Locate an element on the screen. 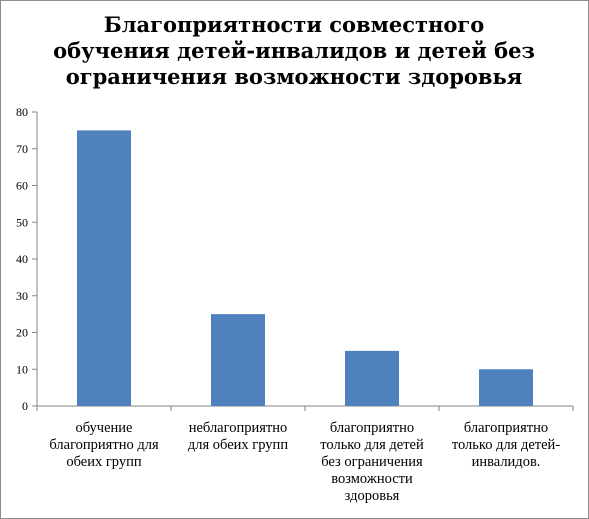  y-tick-label: 0 is located at coordinates (25, 406).